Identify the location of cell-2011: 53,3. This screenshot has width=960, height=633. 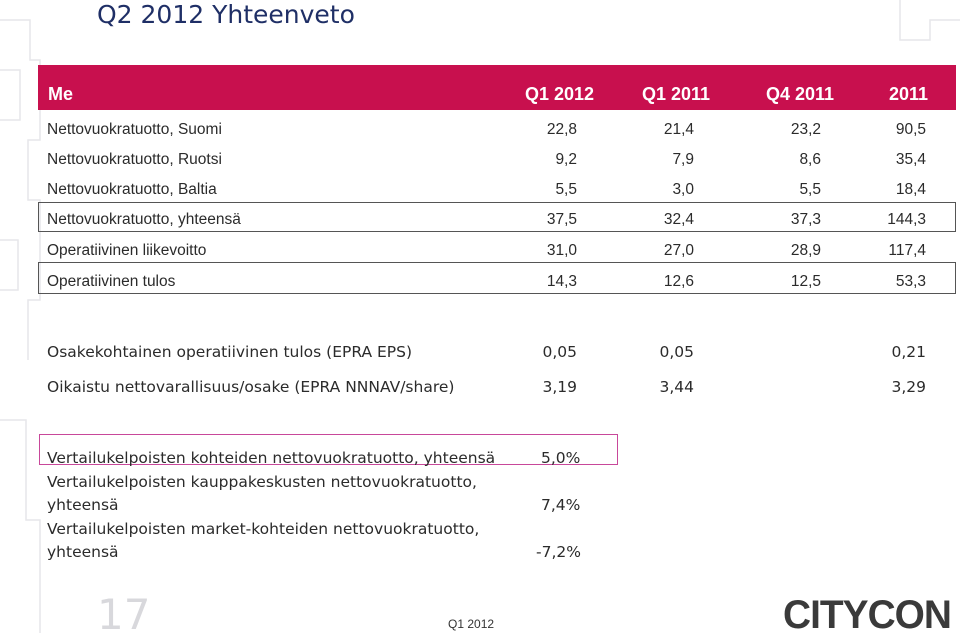
(910, 281).